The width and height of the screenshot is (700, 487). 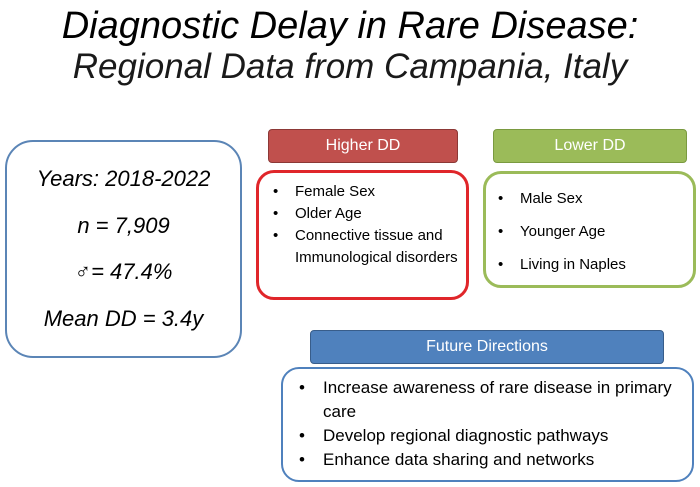 I want to click on stat-mean-dd: Mean DD = 3.4y, so click(x=123, y=318).